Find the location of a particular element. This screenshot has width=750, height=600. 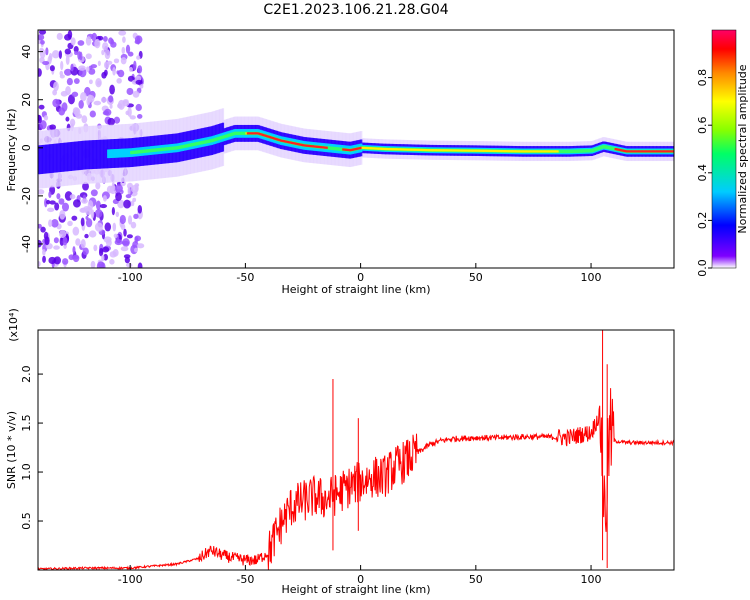

snr-y-ticks: 0.5 1.0 1.5 2.0 is located at coordinates (31, 447).